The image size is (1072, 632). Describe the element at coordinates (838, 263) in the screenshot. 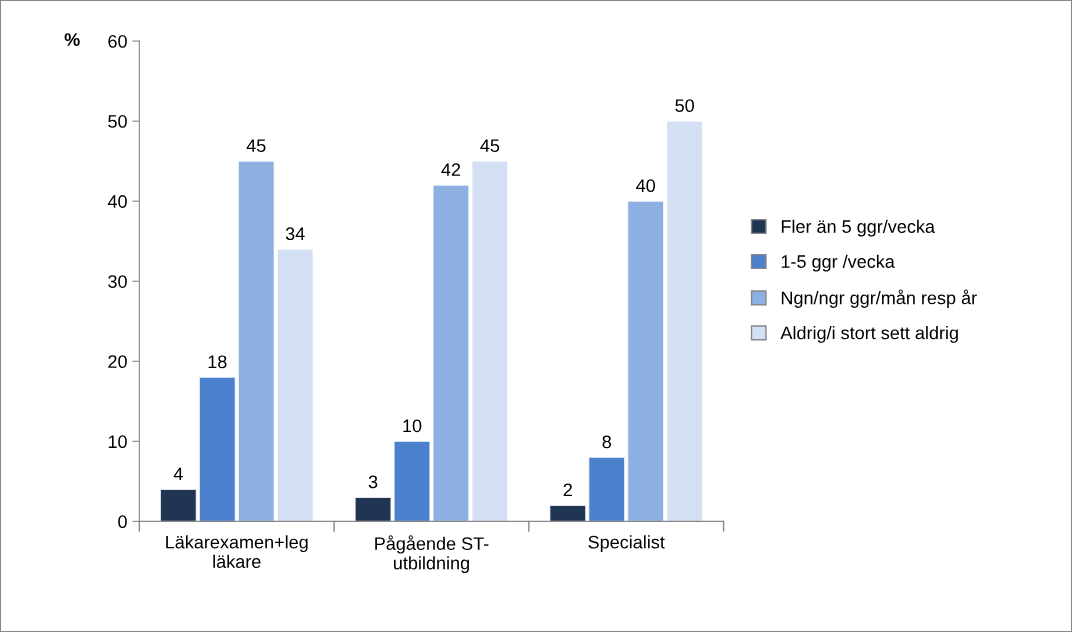

I see `legend-label: 1-5 ggr /vecka` at that location.